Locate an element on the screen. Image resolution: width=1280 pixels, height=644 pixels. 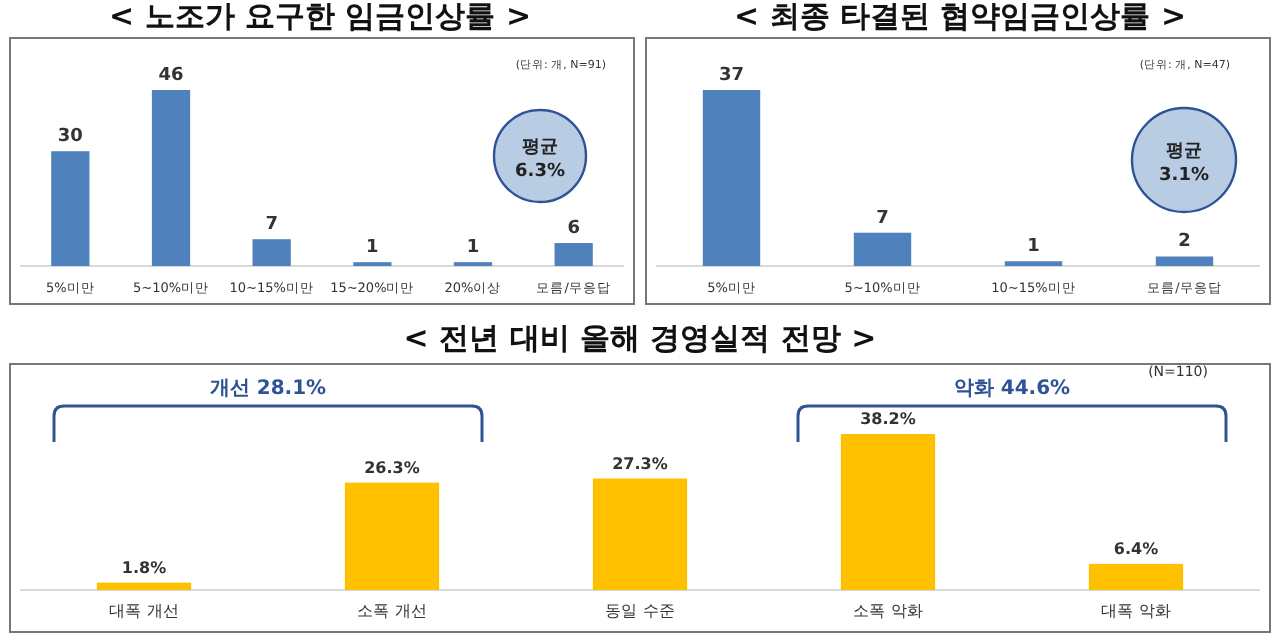
x-tick-label: 소폭 악화 is located at coordinates (888, 611).